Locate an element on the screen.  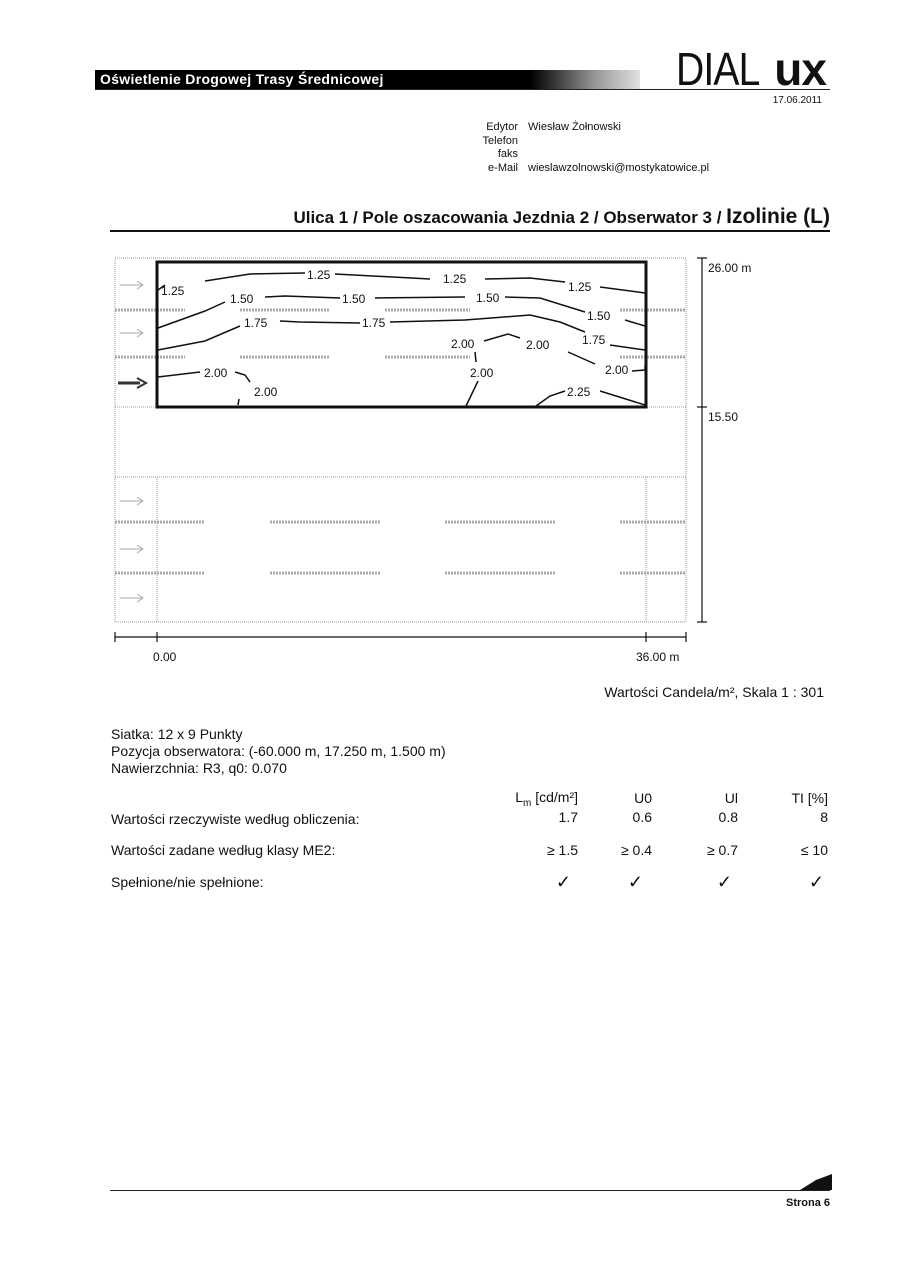
scale-note: Wartości Candela/m², Skala 1 : 301 is located at coordinates (714, 692).